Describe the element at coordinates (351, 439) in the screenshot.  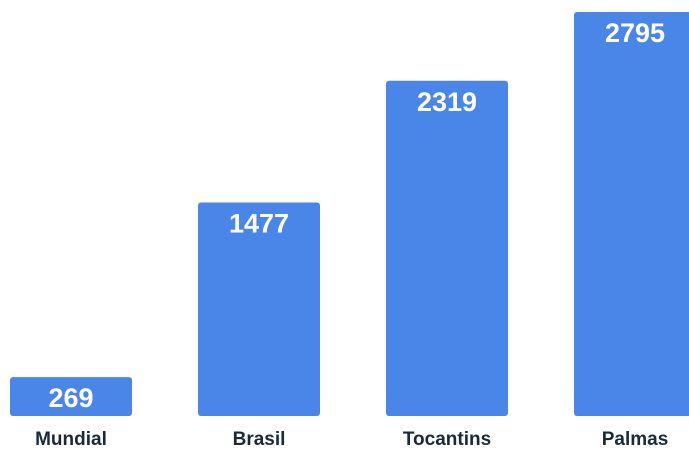
I see `category-labels-group: Mundial Brasil Tocantins Palmas` at that location.